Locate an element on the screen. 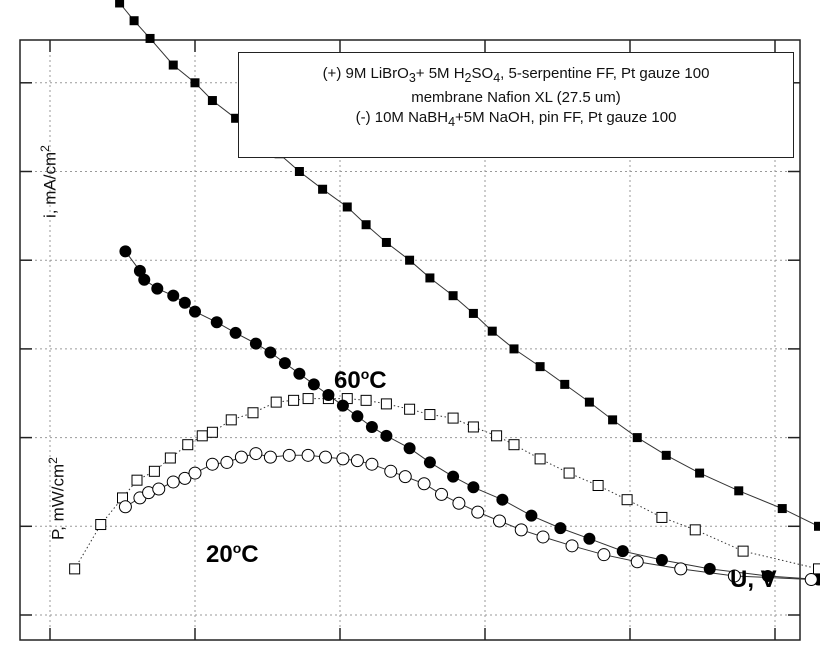  label-60c: 60oC is located at coordinates (360, 380).